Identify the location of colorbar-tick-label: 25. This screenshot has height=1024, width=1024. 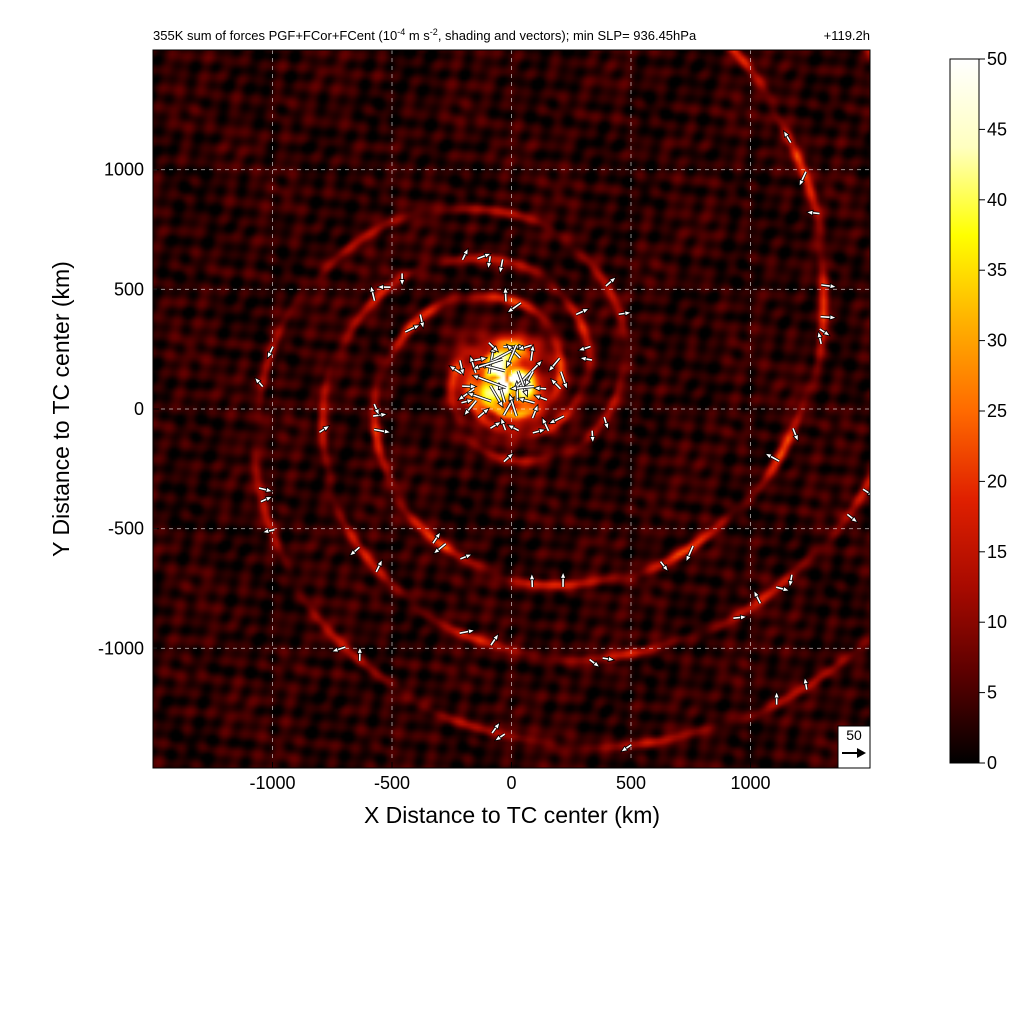
(997, 411).